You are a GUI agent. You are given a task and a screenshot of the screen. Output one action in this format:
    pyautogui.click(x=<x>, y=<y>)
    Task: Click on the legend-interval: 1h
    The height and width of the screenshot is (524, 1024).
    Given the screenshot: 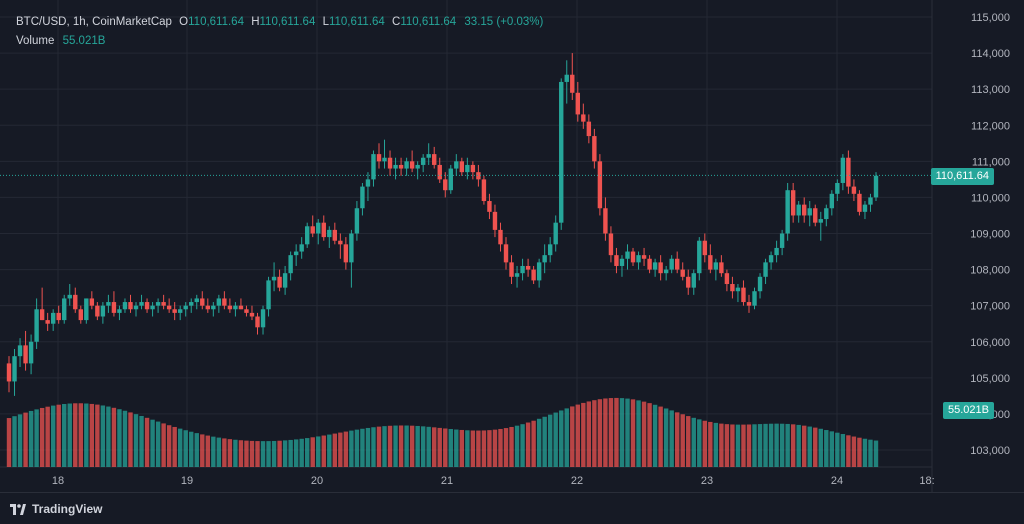 What is the action you would take?
    pyautogui.click(x=79, y=22)
    